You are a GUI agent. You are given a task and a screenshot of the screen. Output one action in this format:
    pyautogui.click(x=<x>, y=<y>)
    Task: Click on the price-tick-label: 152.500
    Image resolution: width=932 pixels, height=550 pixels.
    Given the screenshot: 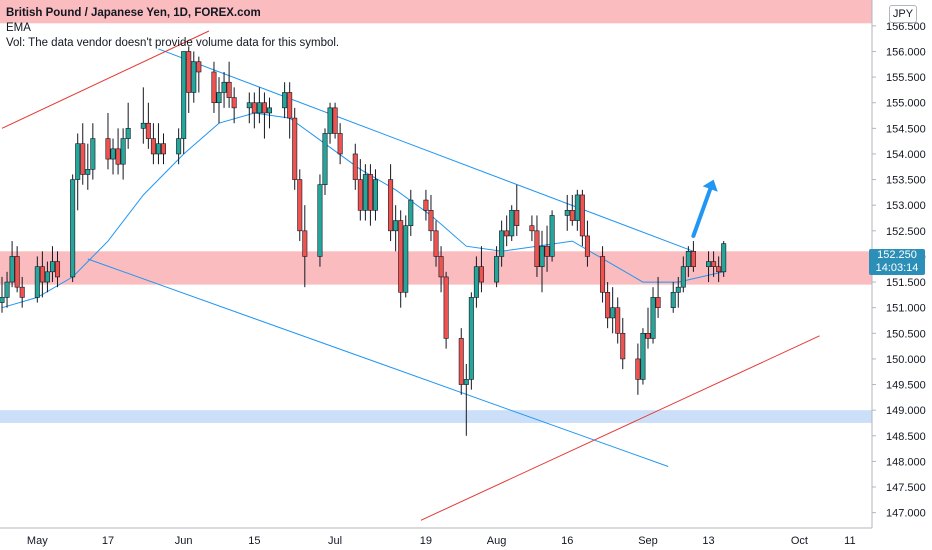 What is the action you would take?
    pyautogui.click(x=906, y=232)
    